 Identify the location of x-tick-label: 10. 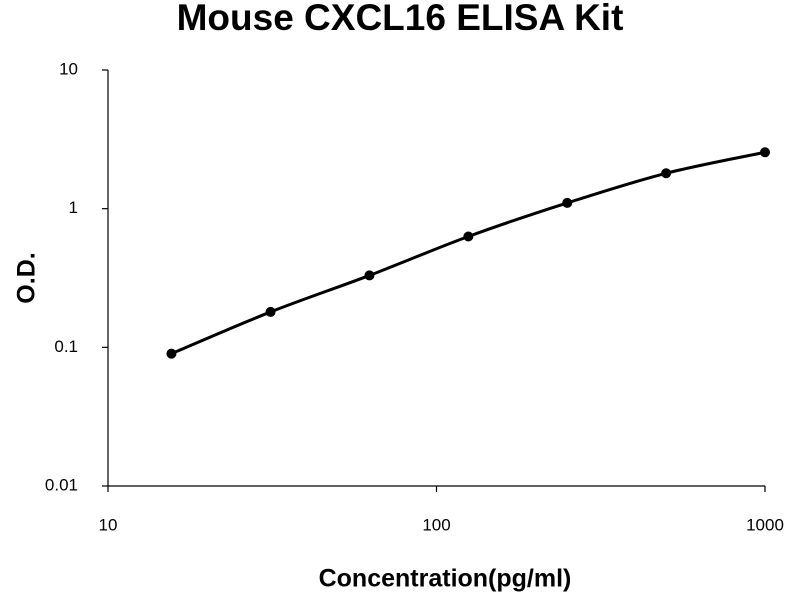
(108, 524).